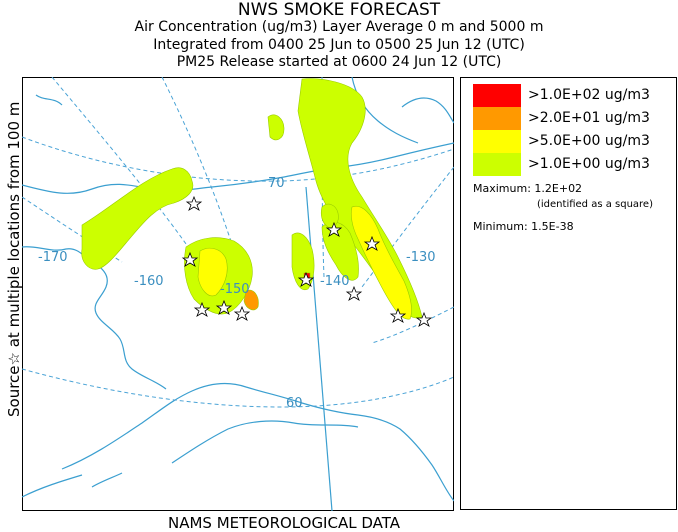 Image resolution: width=678 pixels, height=532 pixels. Describe the element at coordinates (589, 164) in the screenshot. I see `legend-label: >1.0E+00 ug/m3` at that location.